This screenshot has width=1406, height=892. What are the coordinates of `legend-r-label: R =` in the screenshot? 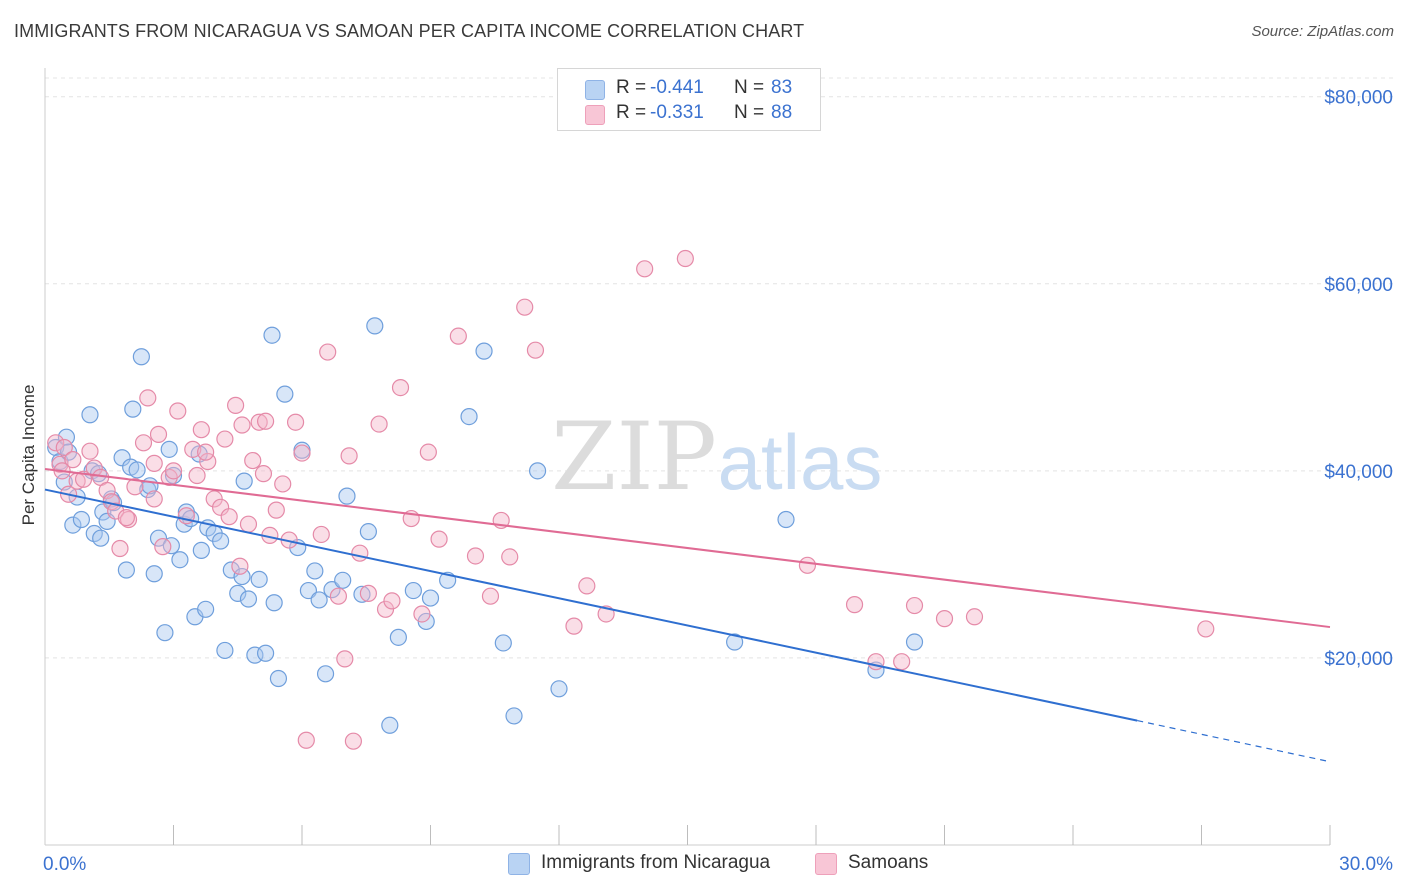 It's located at (631, 87).